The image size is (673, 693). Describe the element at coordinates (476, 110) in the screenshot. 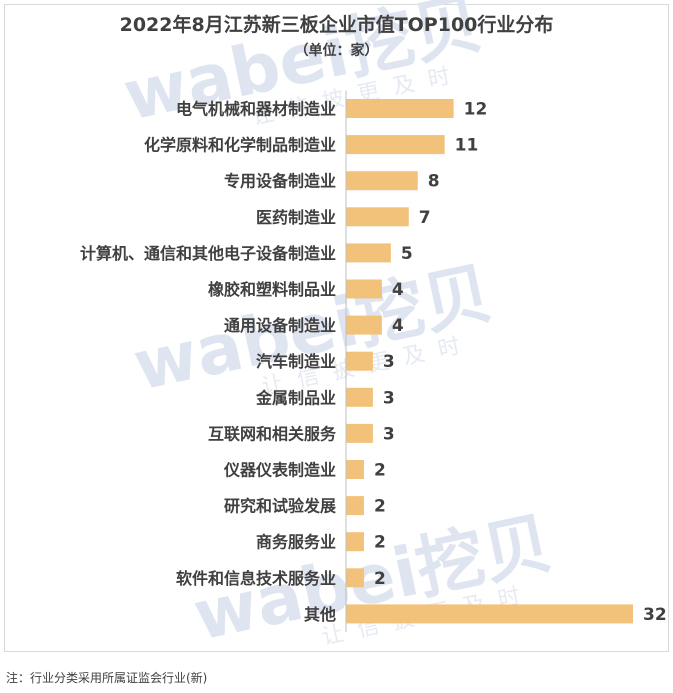

I see `data-label: 12` at that location.